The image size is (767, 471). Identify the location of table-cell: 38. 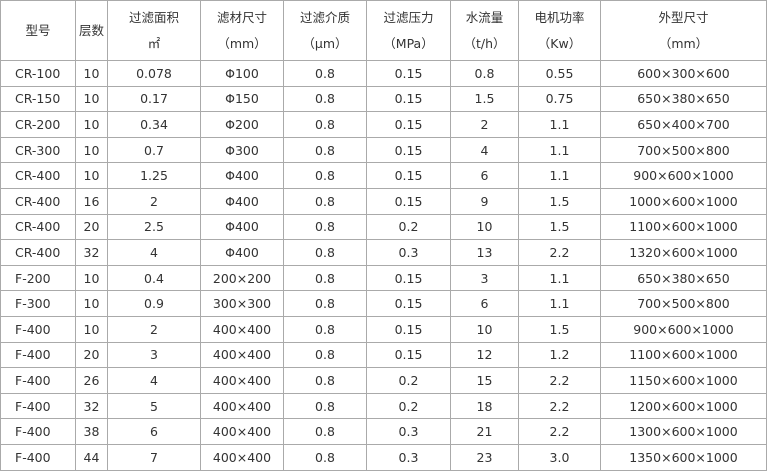
(91, 431).